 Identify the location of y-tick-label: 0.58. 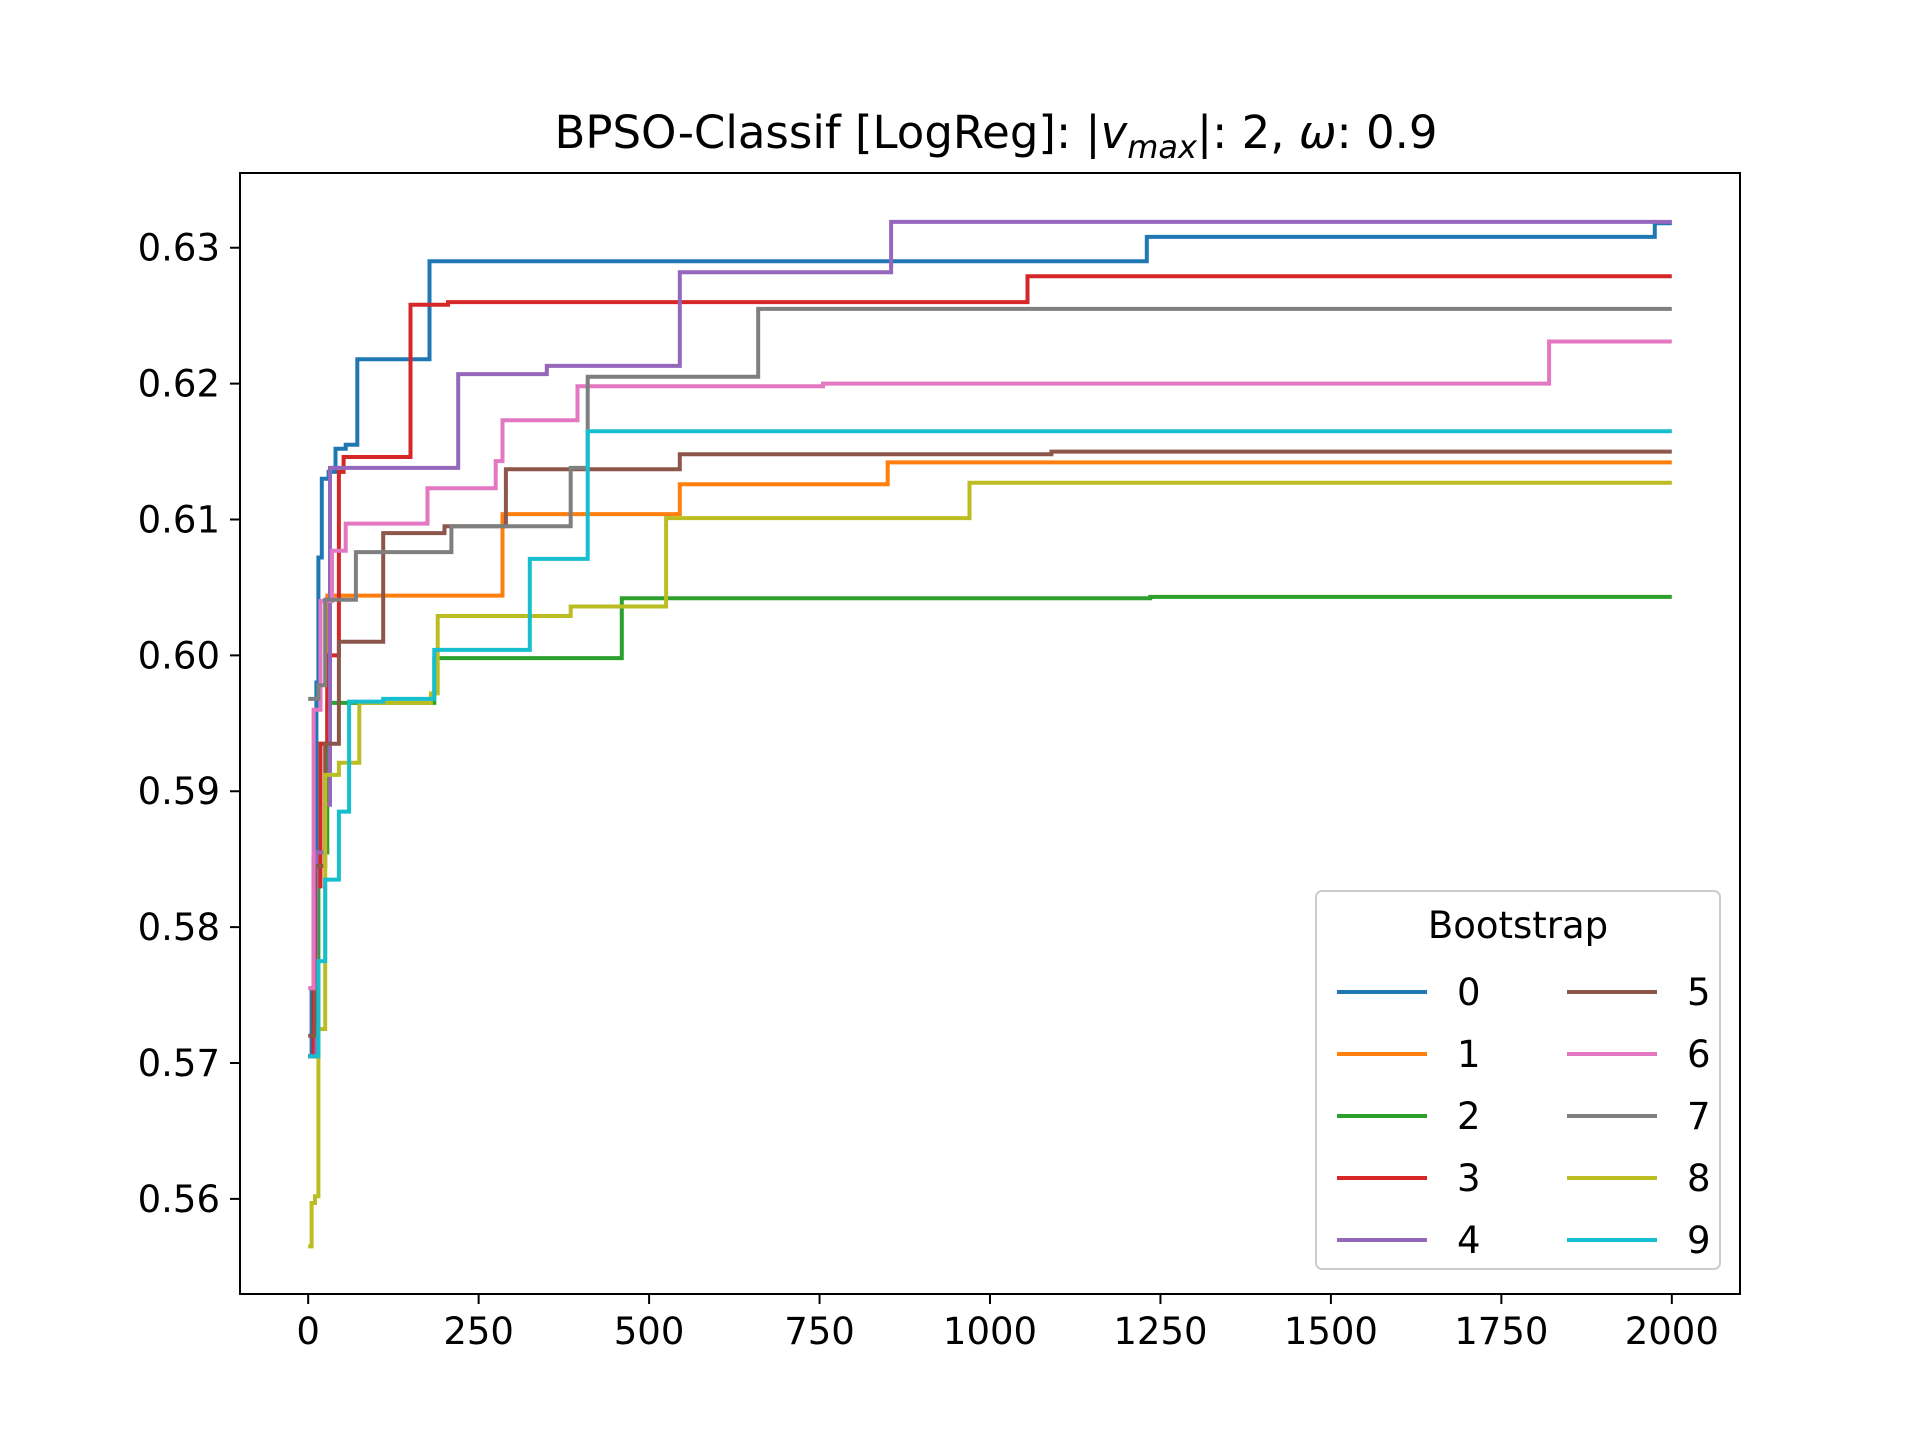
(179, 927).